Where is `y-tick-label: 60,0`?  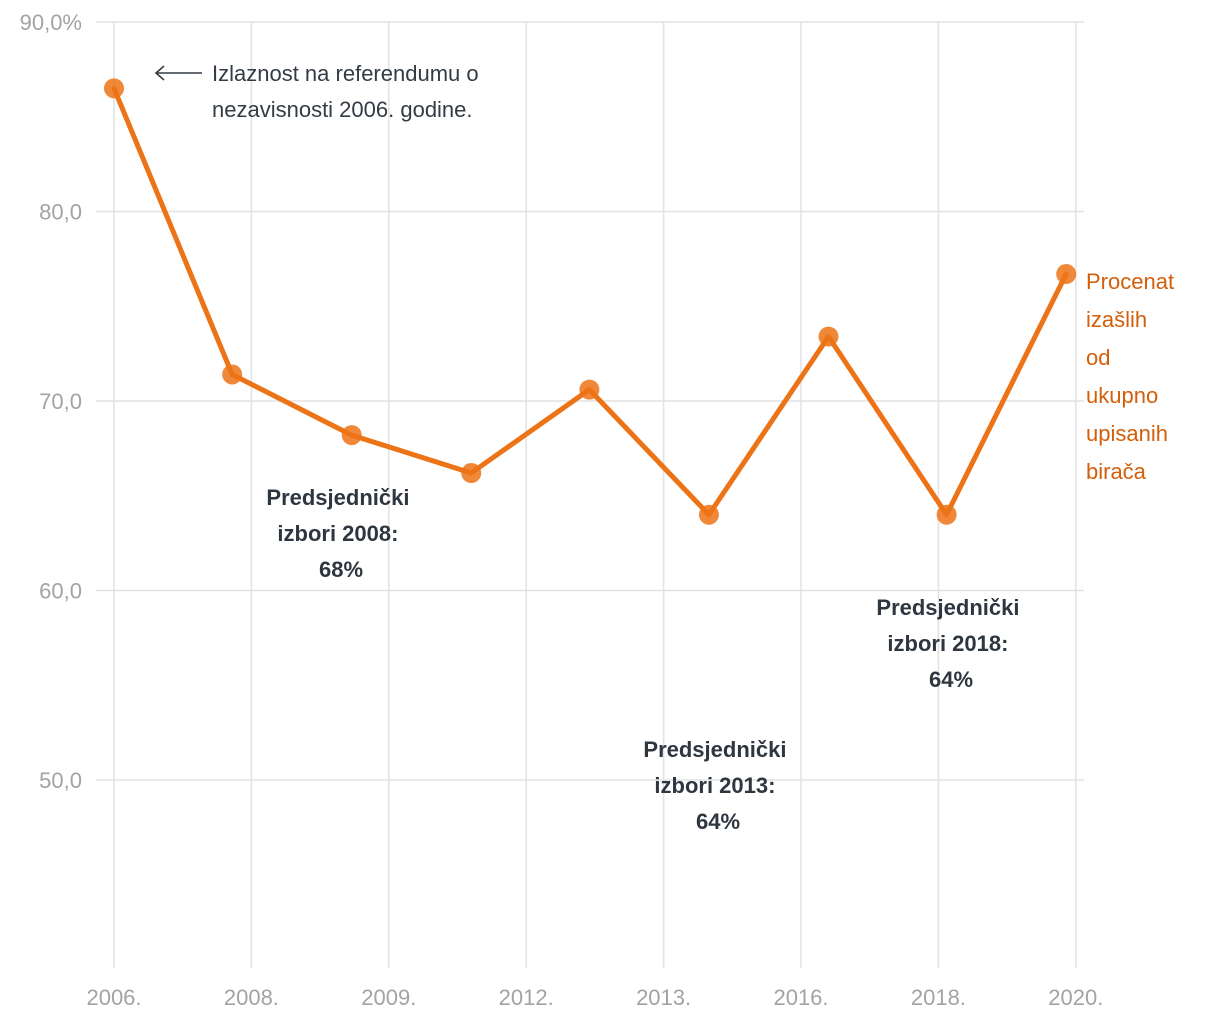 y-tick-label: 60,0 is located at coordinates (60, 591).